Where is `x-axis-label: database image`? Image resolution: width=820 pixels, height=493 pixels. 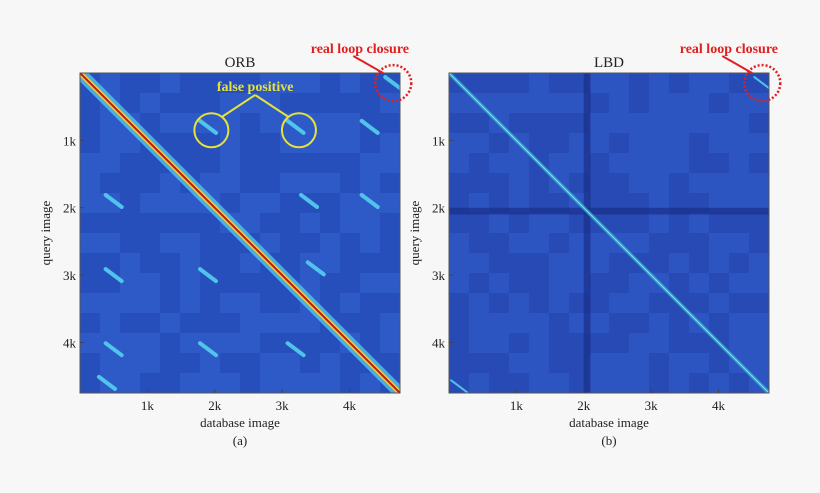
x-axis-label: database image is located at coordinates (609, 422).